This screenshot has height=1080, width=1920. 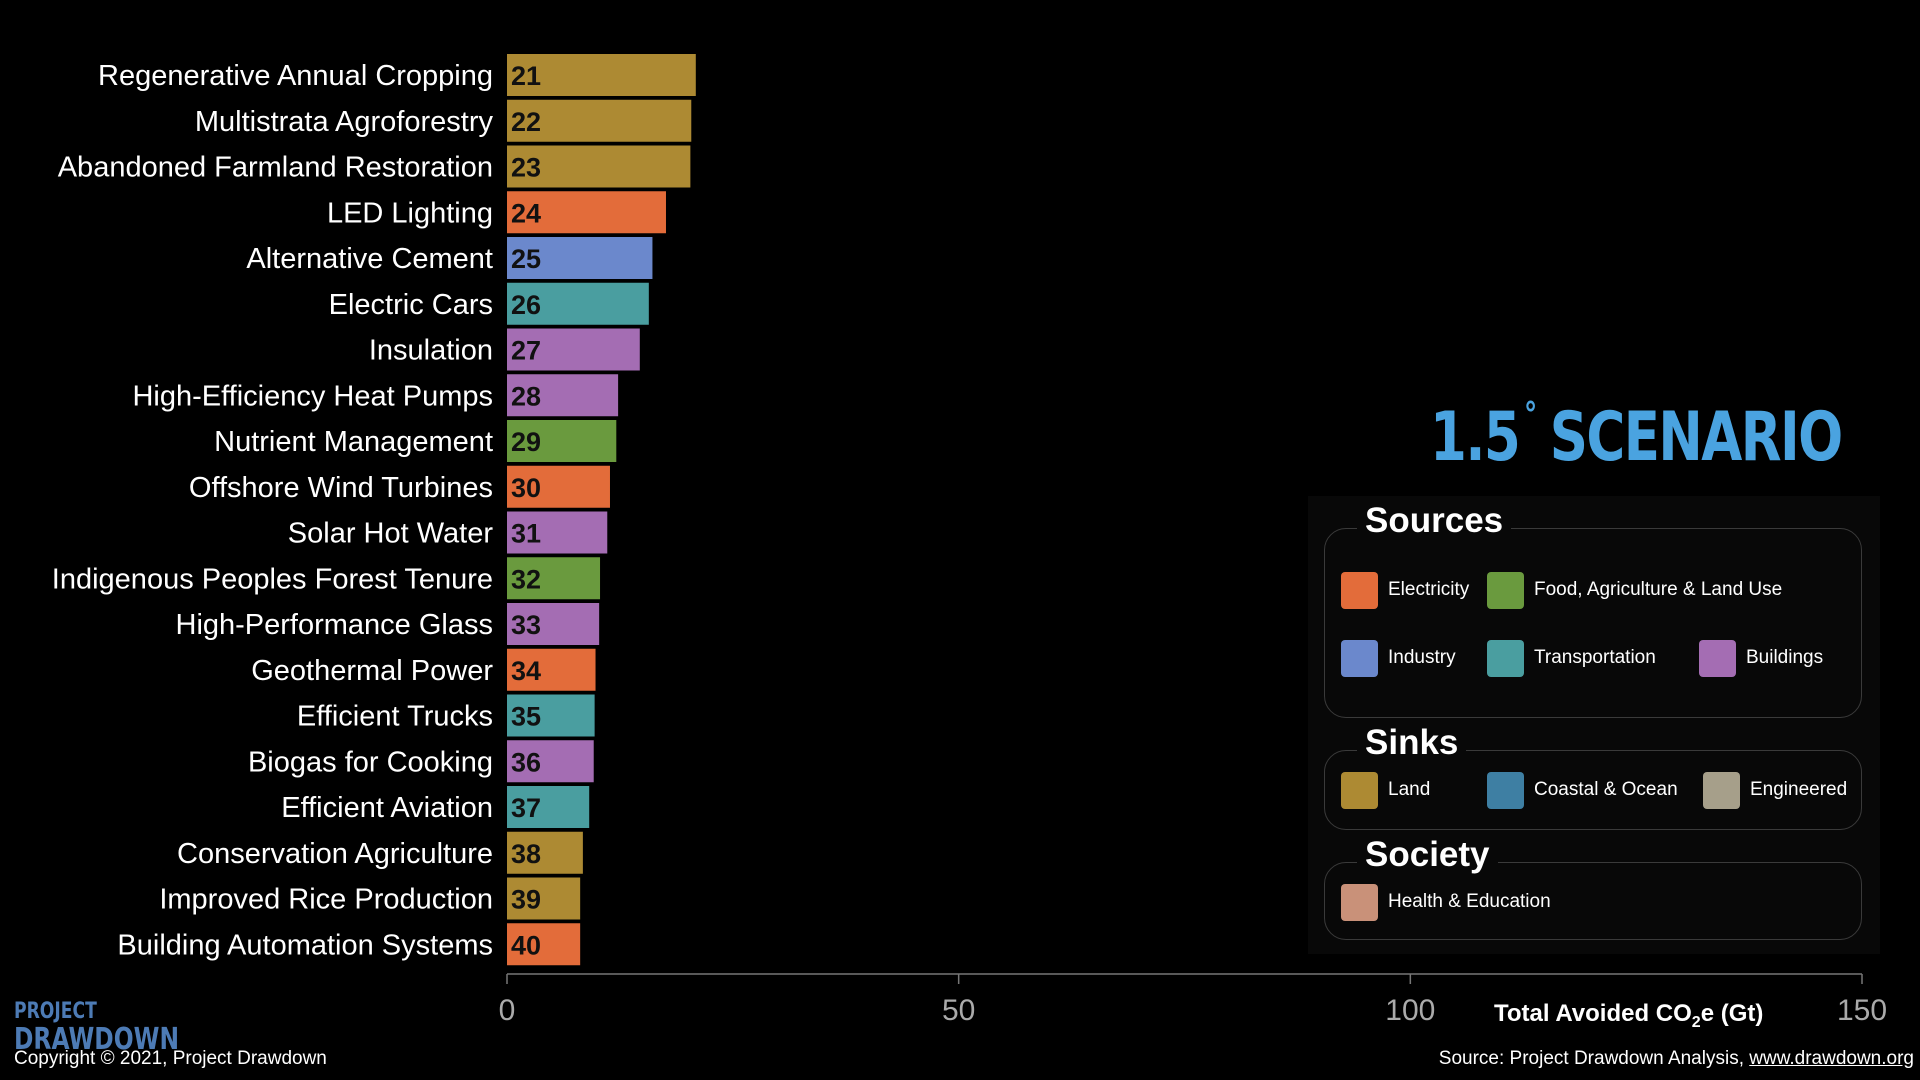 I want to click on legend-item-industry: Industry, so click(x=1398, y=658).